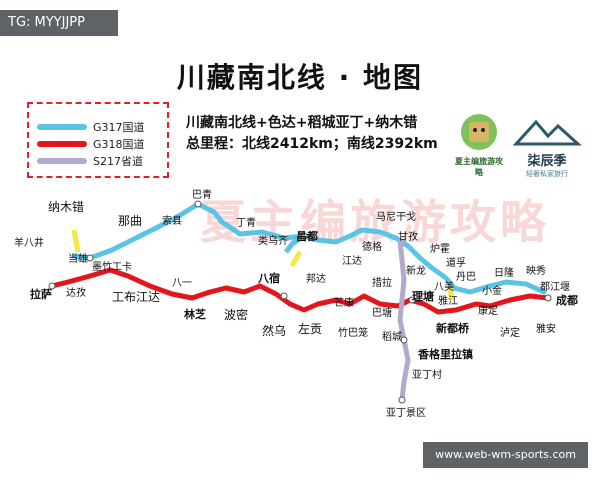  I want to click on mascot-icon, so click(479, 132).